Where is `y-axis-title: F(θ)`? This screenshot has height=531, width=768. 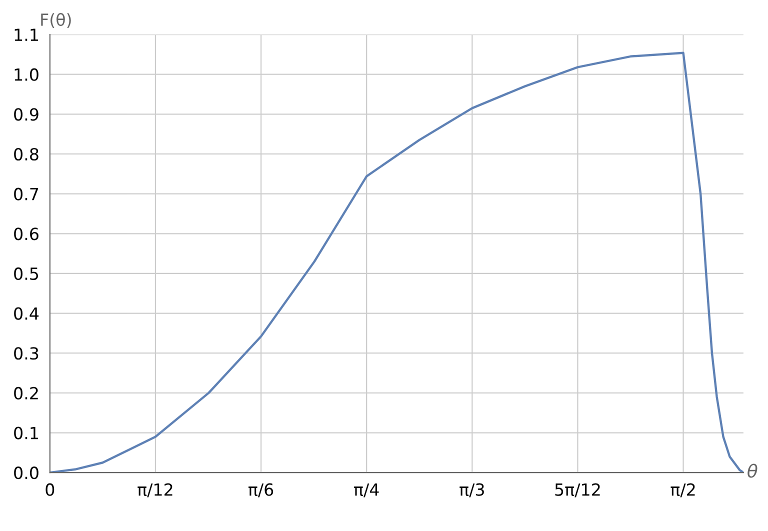
y-axis-title: F(θ) is located at coordinates (56, 20).